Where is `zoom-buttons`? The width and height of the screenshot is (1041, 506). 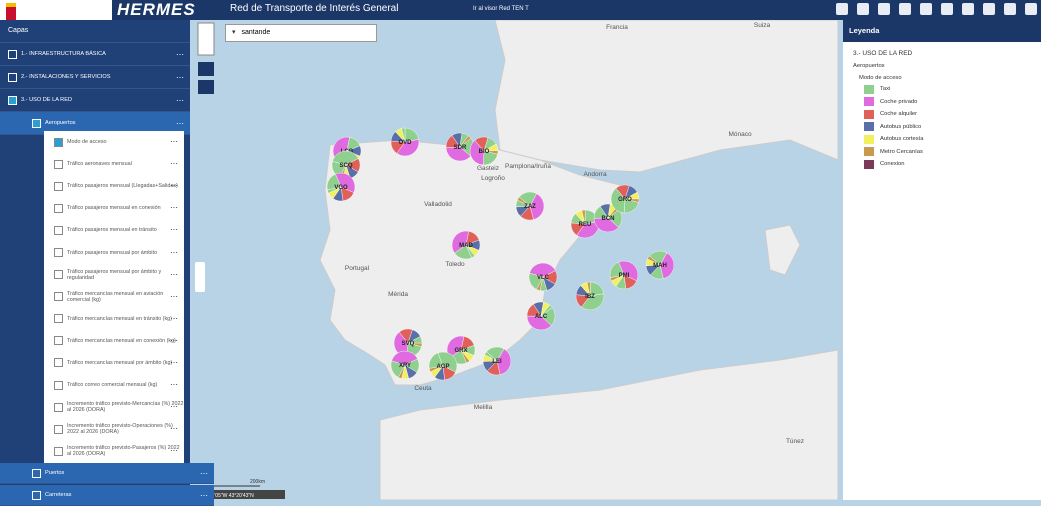
zoom-buttons is located at coordinates (206, 39).